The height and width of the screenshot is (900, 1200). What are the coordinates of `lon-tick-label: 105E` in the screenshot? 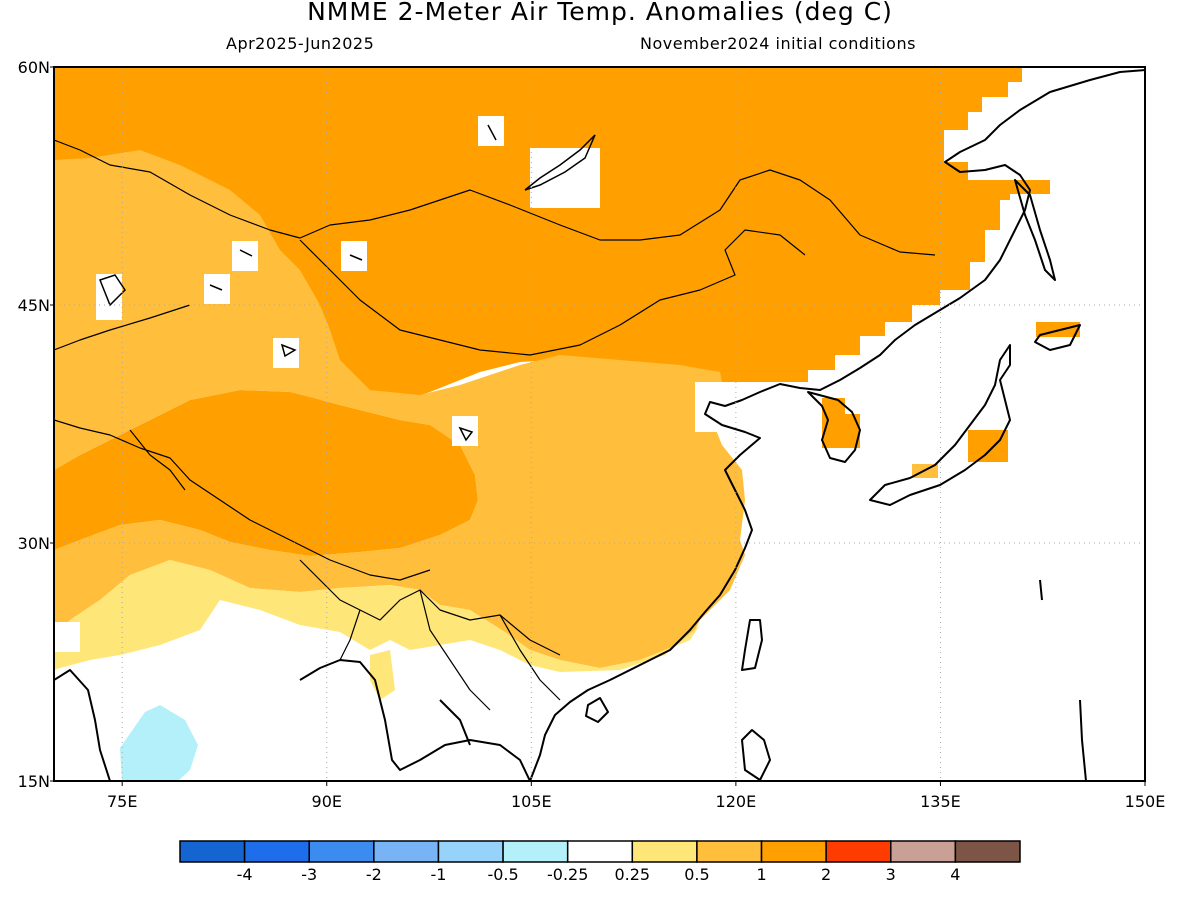 It's located at (531, 801).